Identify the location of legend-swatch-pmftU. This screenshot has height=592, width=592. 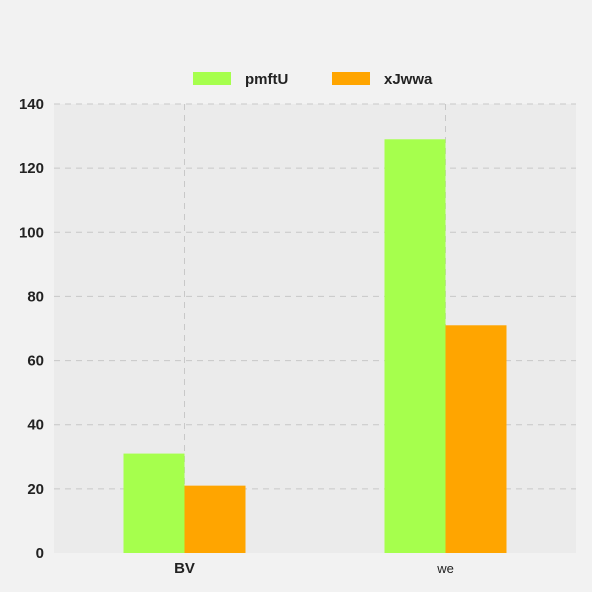
(212, 78).